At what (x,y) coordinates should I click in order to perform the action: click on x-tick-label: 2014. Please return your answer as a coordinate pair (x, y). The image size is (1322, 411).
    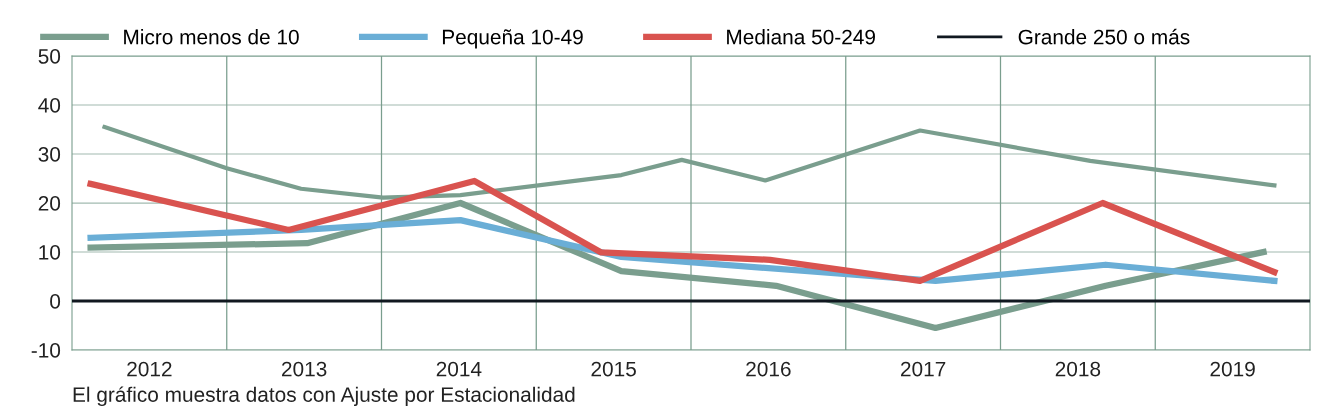
    Looking at the image, I should click on (459, 369).